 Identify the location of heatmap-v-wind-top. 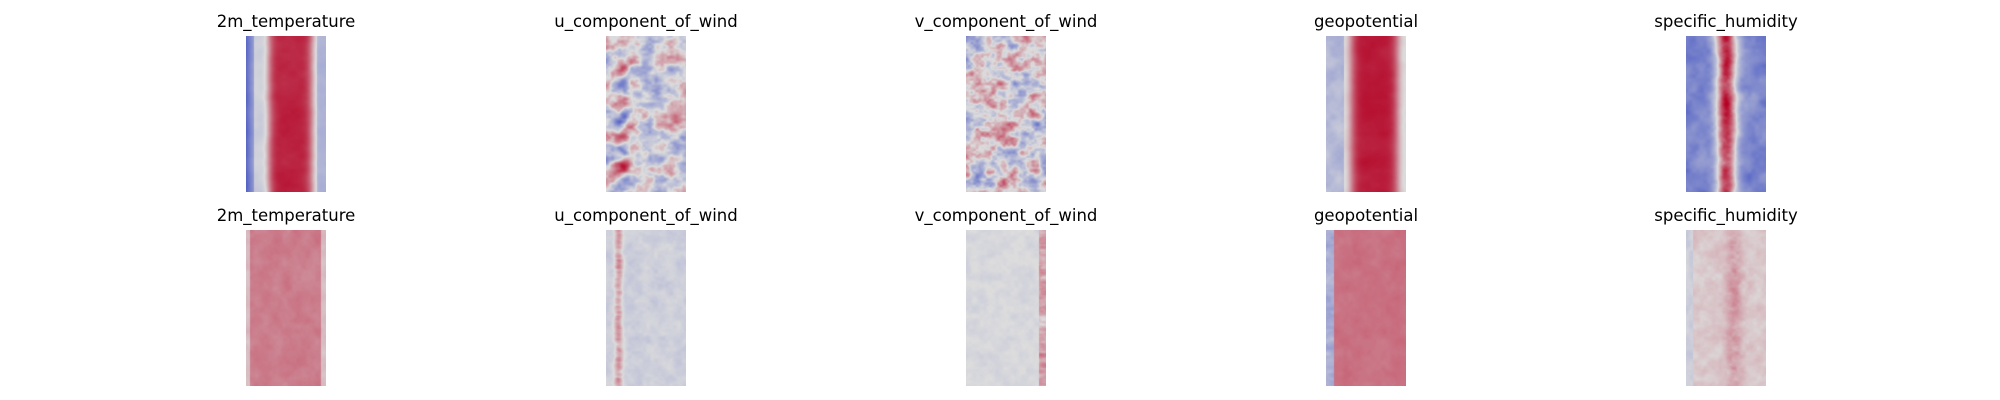
(1006, 114).